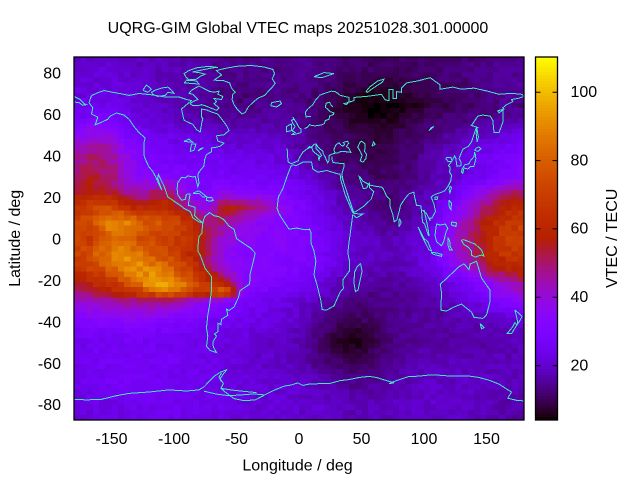 The image size is (640, 480). I want to click on svg-text: 50, so click(362, 439).